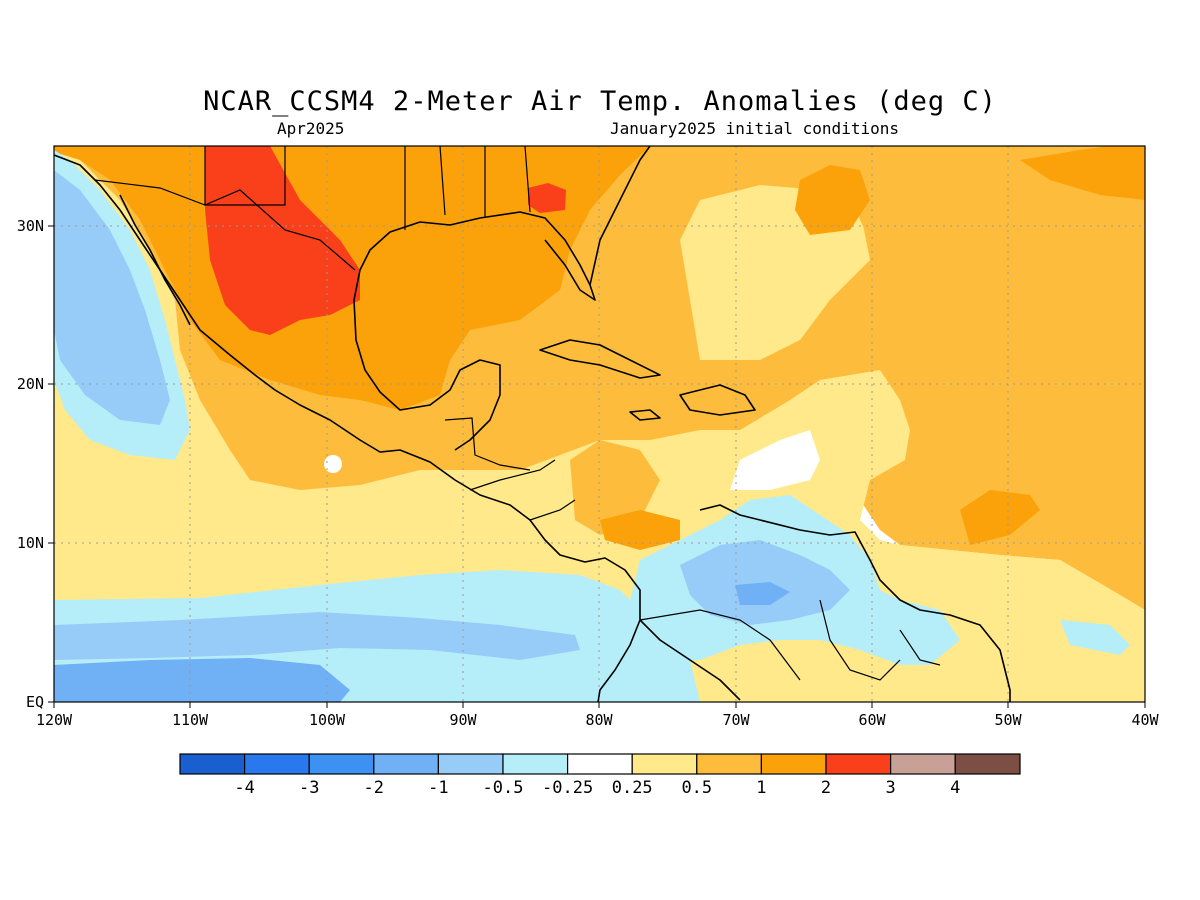  I want to click on colorbar-label: 0.5, so click(696, 788).